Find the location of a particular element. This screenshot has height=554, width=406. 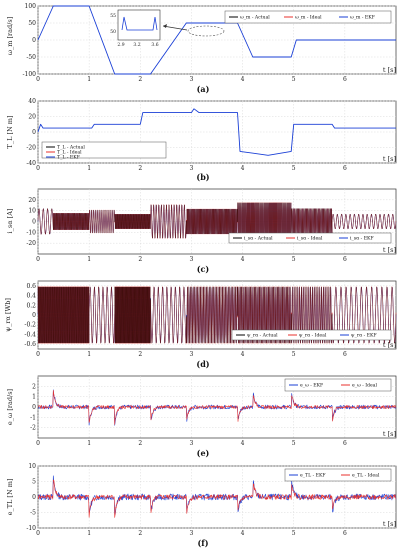

ytick-label: -2 is located at coordinates (33, 428).